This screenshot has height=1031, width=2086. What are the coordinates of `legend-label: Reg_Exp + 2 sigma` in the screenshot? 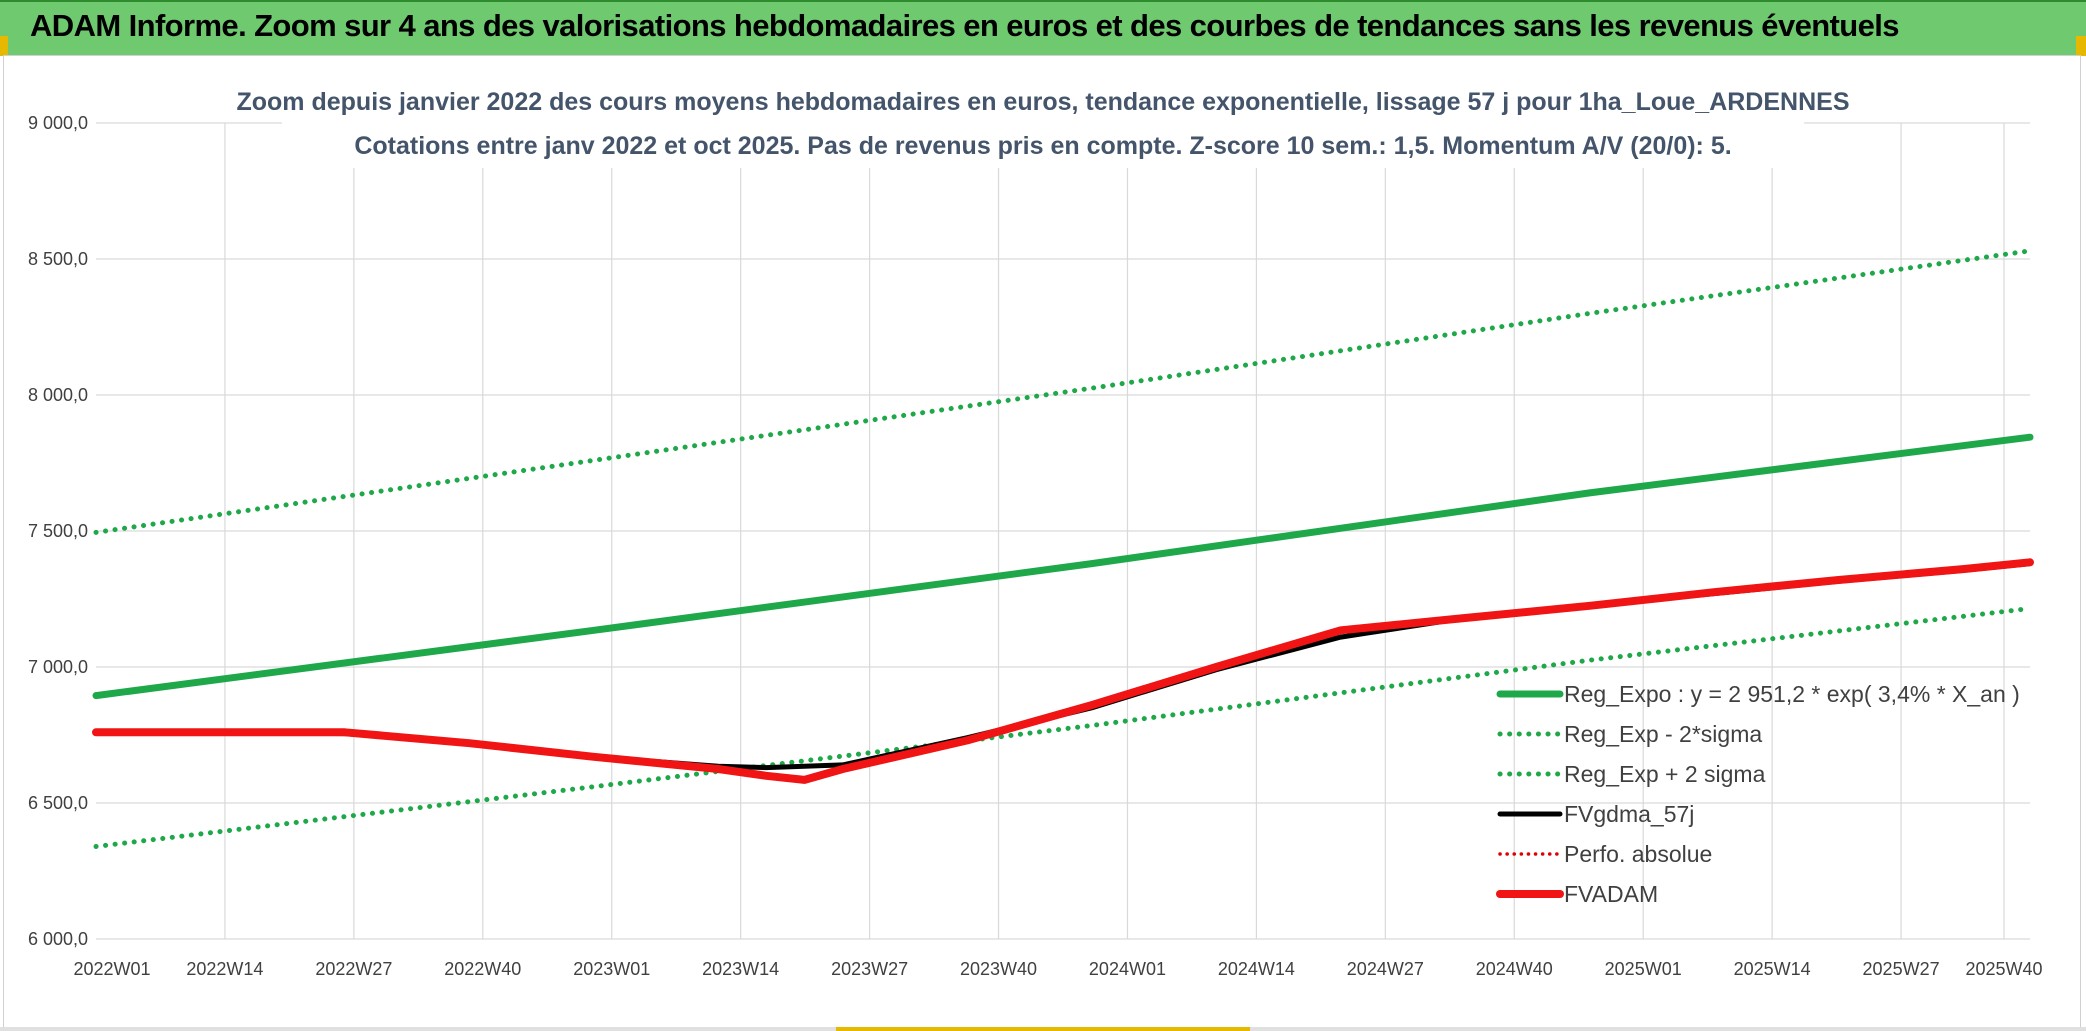 It's located at (1665, 774).